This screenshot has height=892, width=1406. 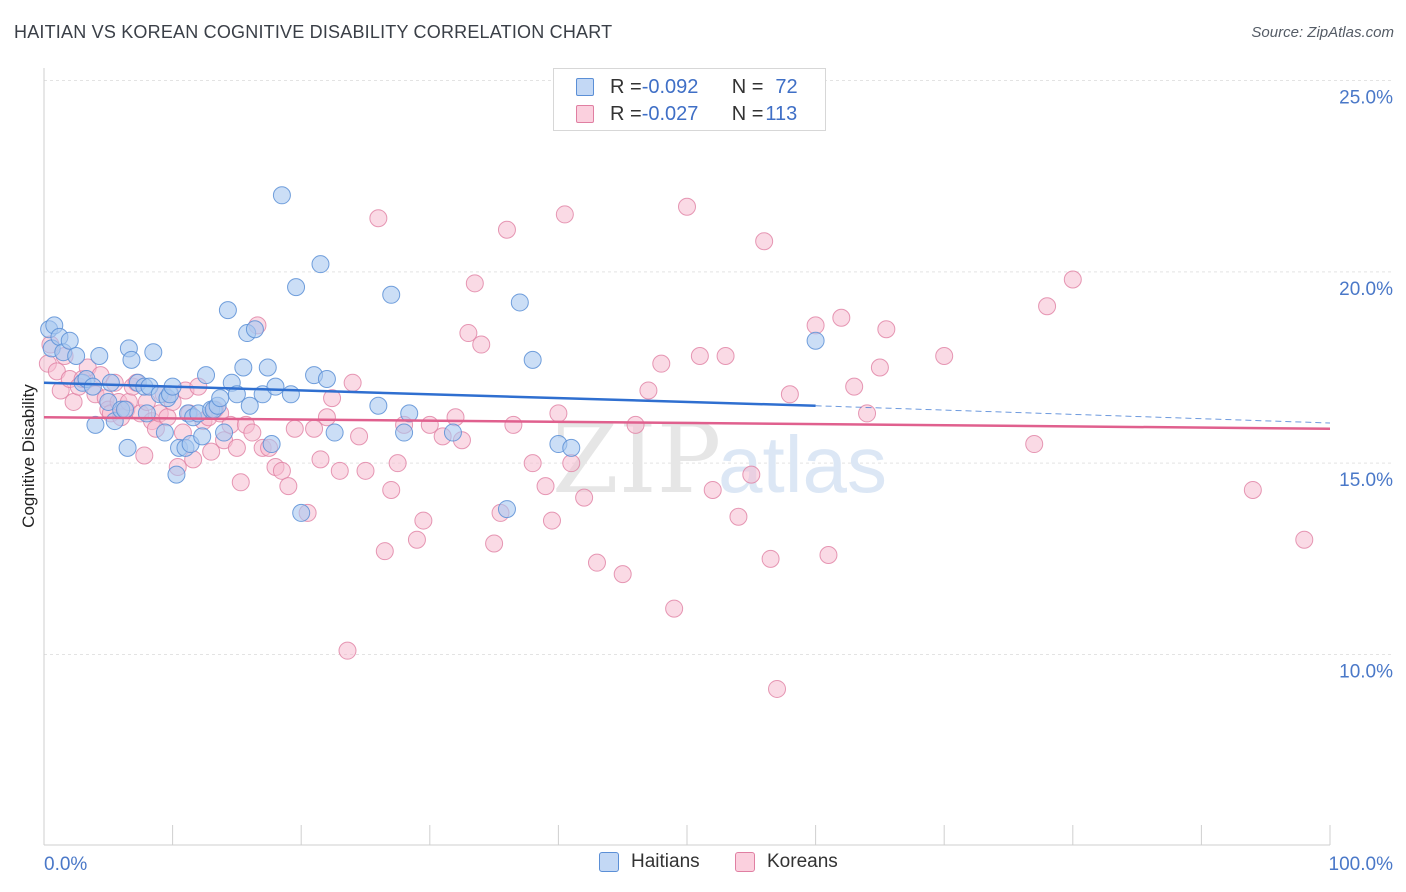 What do you see at coordinates (718, 864) in the screenshot?
I see `x-tick-labels: 0.0% 100.0%` at bounding box center [718, 864].